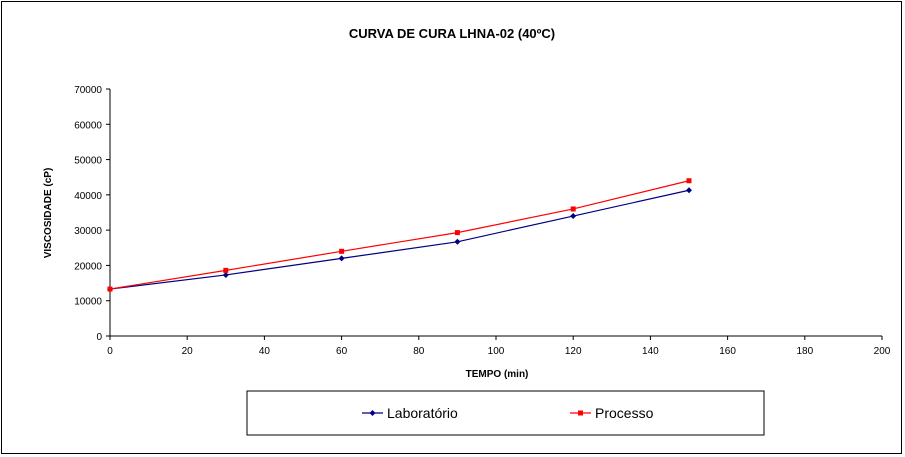  What do you see at coordinates (88, 125) in the screenshot?
I see `y-tick-label: 60000` at bounding box center [88, 125].